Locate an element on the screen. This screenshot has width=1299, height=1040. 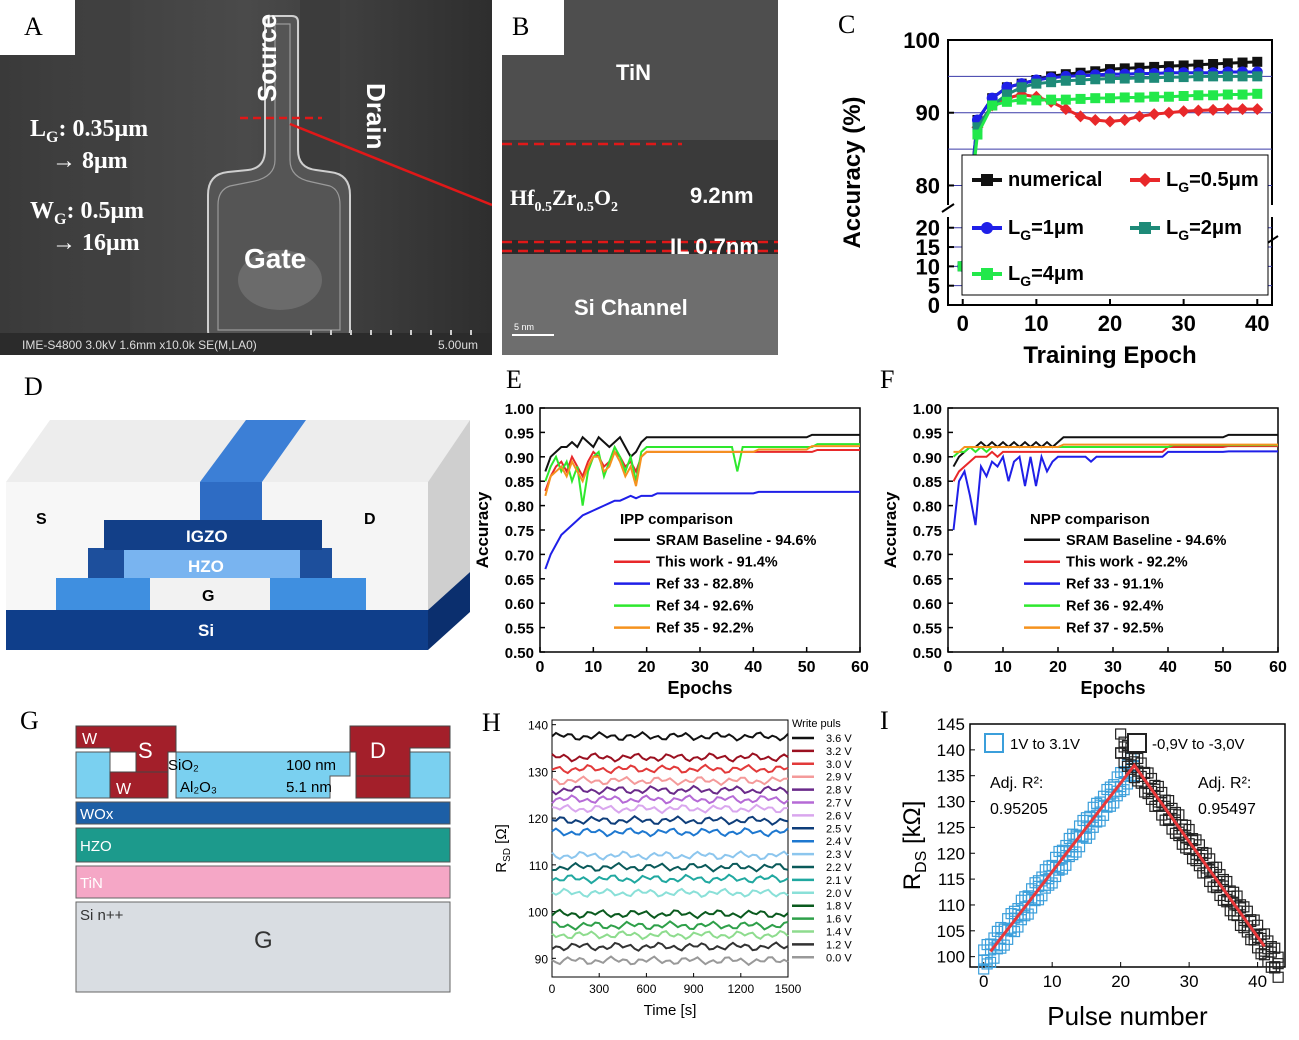
y-axis-title: Accuracy (%) is located at coordinates (852, 172).